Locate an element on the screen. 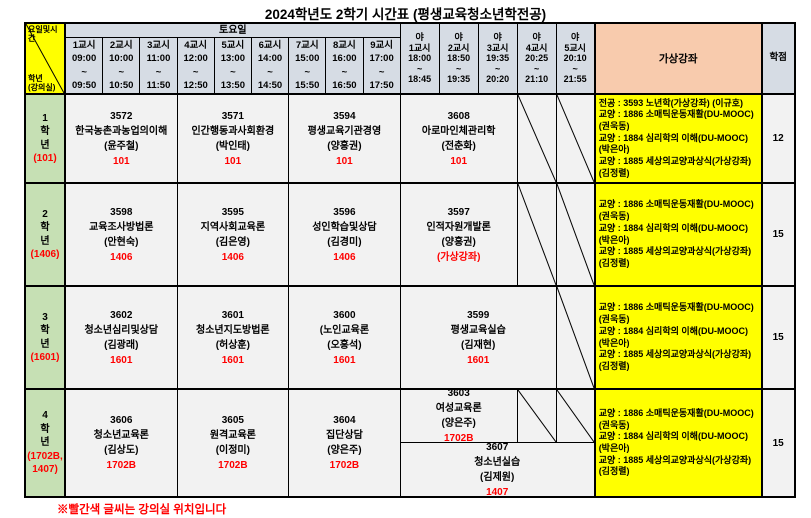 The height and width of the screenshot is (518, 811). course-code: 3599 is located at coordinates (478, 315).